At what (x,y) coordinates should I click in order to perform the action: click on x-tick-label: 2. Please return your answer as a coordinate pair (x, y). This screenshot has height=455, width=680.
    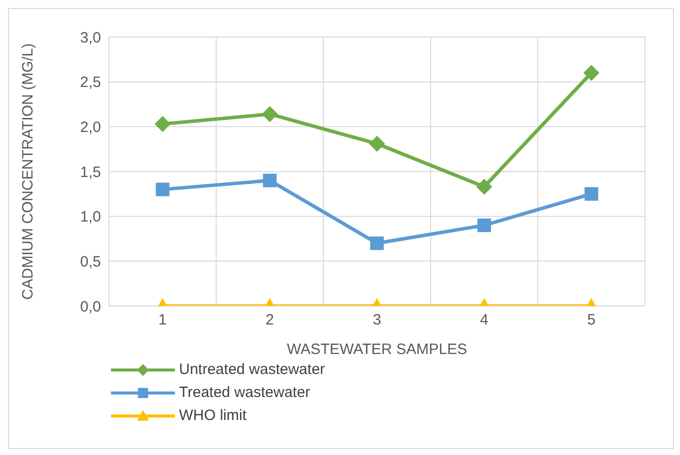
    Looking at the image, I should click on (270, 320).